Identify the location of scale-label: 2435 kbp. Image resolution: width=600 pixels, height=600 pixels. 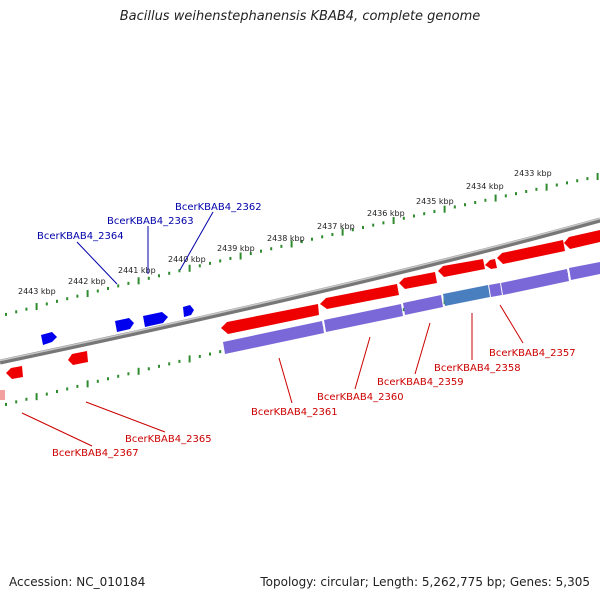
(435, 201).